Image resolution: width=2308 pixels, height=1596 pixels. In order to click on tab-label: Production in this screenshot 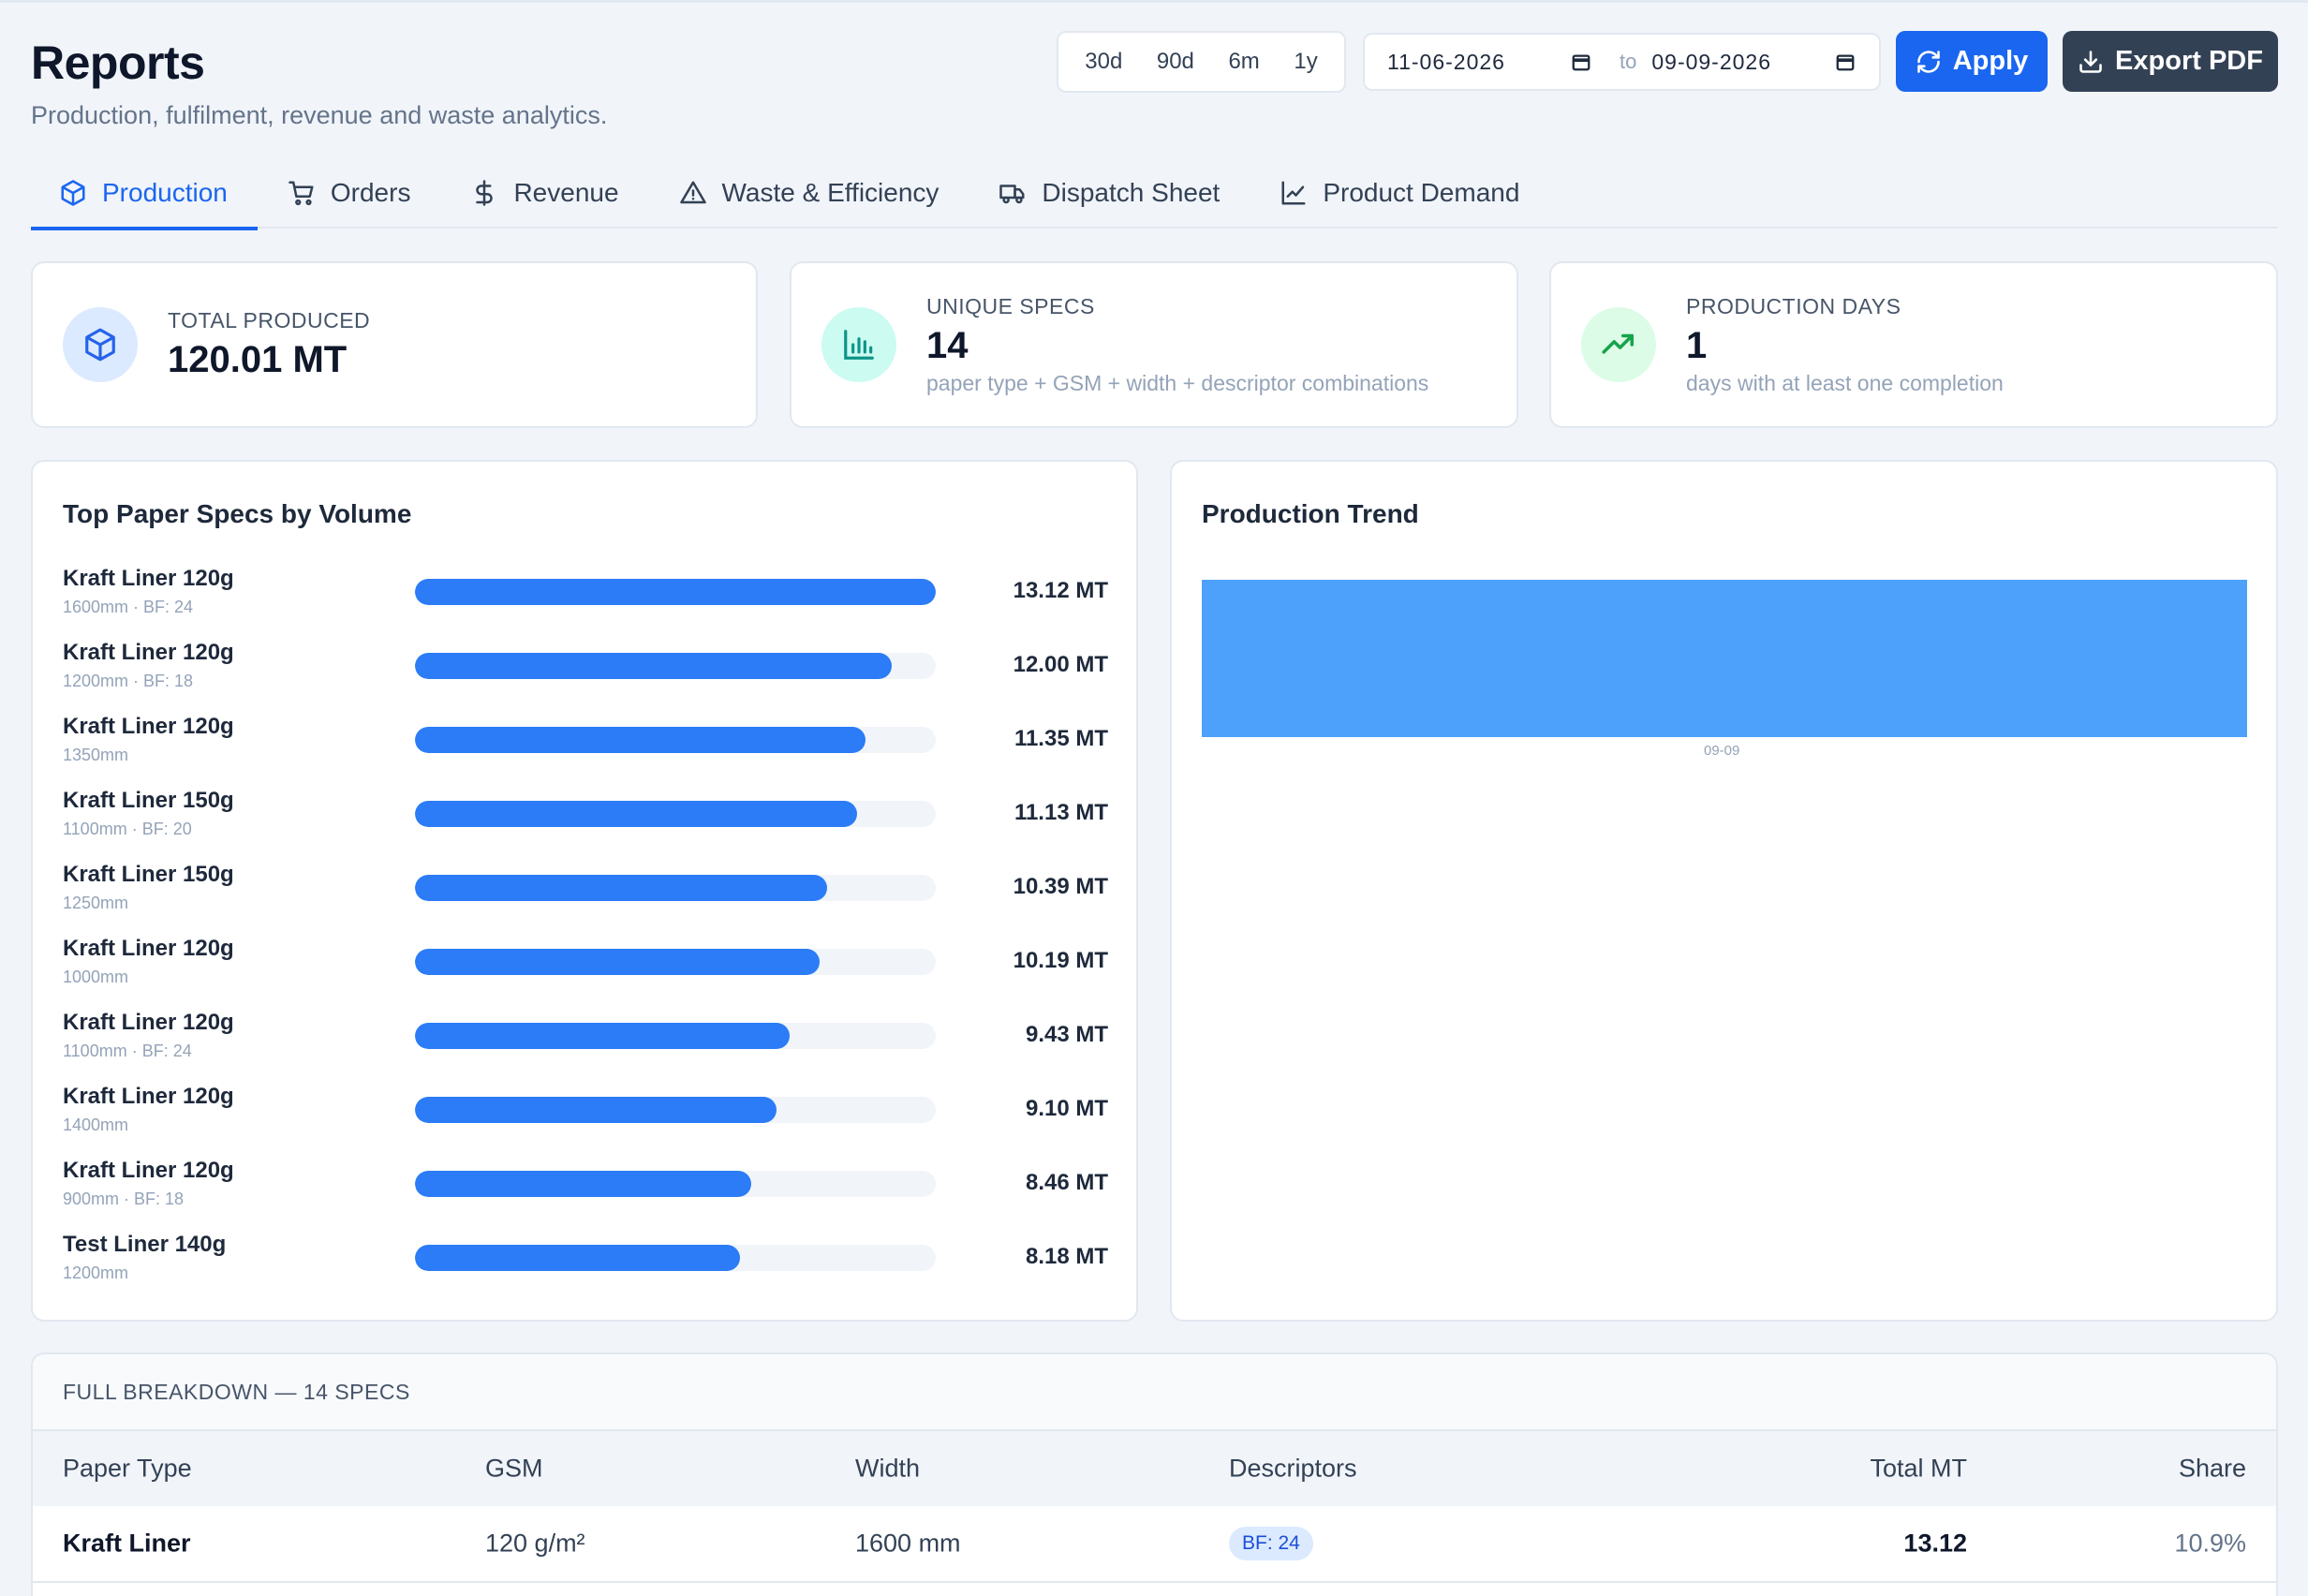, I will do `click(165, 192)`.